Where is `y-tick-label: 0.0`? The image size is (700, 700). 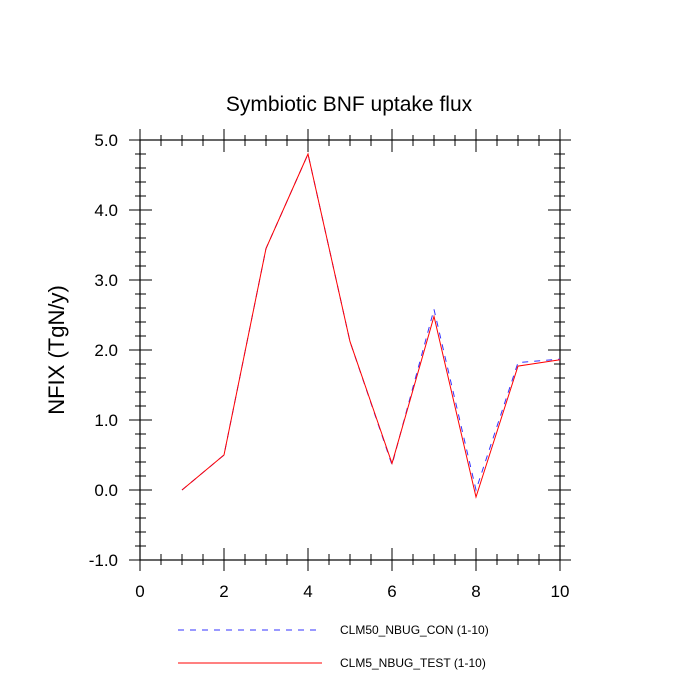 y-tick-label: 0.0 is located at coordinates (106, 490).